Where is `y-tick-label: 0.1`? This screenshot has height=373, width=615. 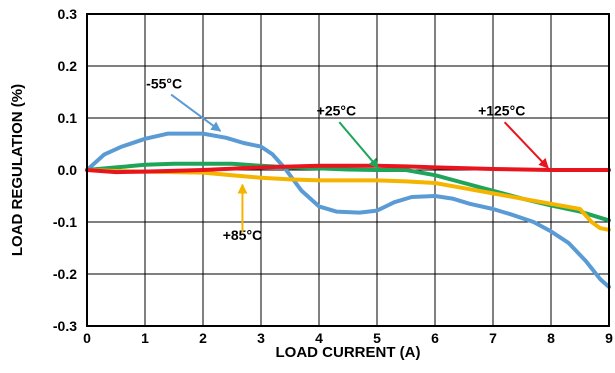
y-tick-label: 0.1 is located at coordinates (68, 118).